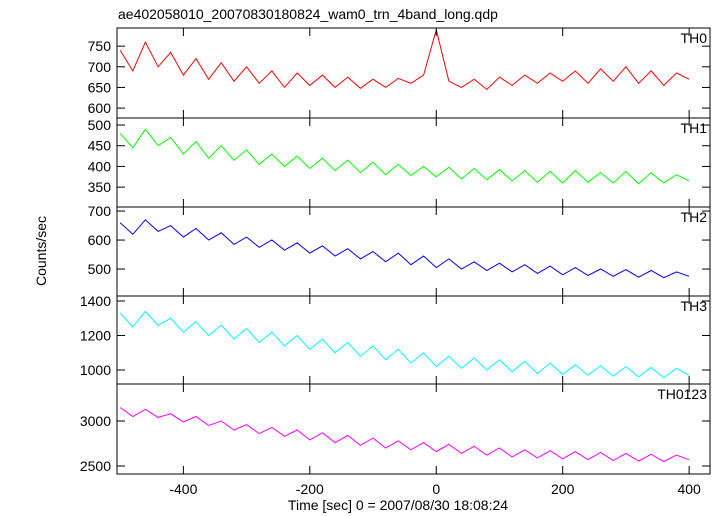 This screenshot has width=718, height=516. I want to click on y-tick-label: 450, so click(100, 146).